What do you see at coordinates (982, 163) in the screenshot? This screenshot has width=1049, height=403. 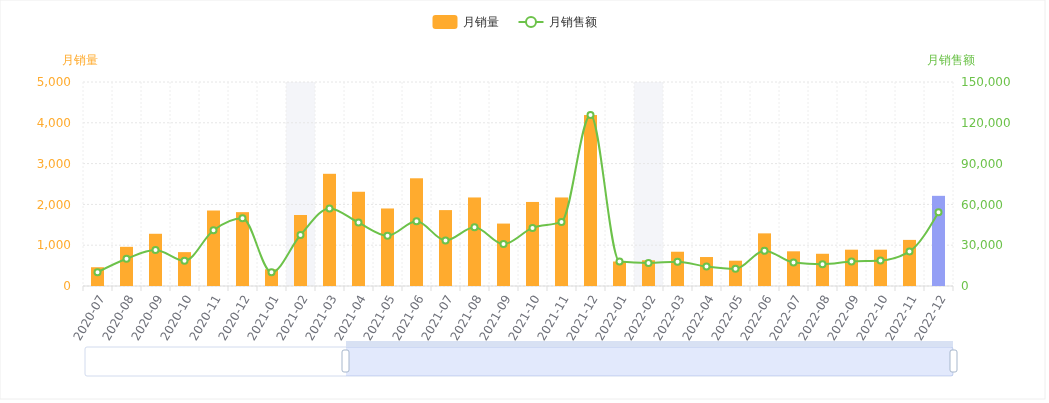 I see `y2-tick-label: 90,000` at bounding box center [982, 163].